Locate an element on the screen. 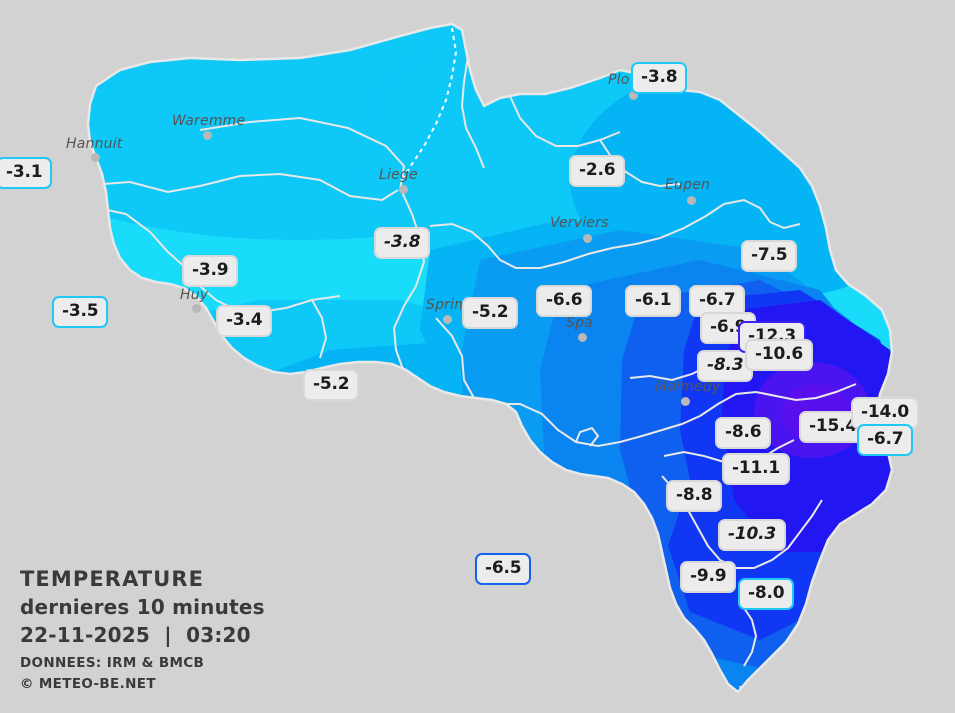  temperature-badge: -6.1 is located at coordinates (653, 301).